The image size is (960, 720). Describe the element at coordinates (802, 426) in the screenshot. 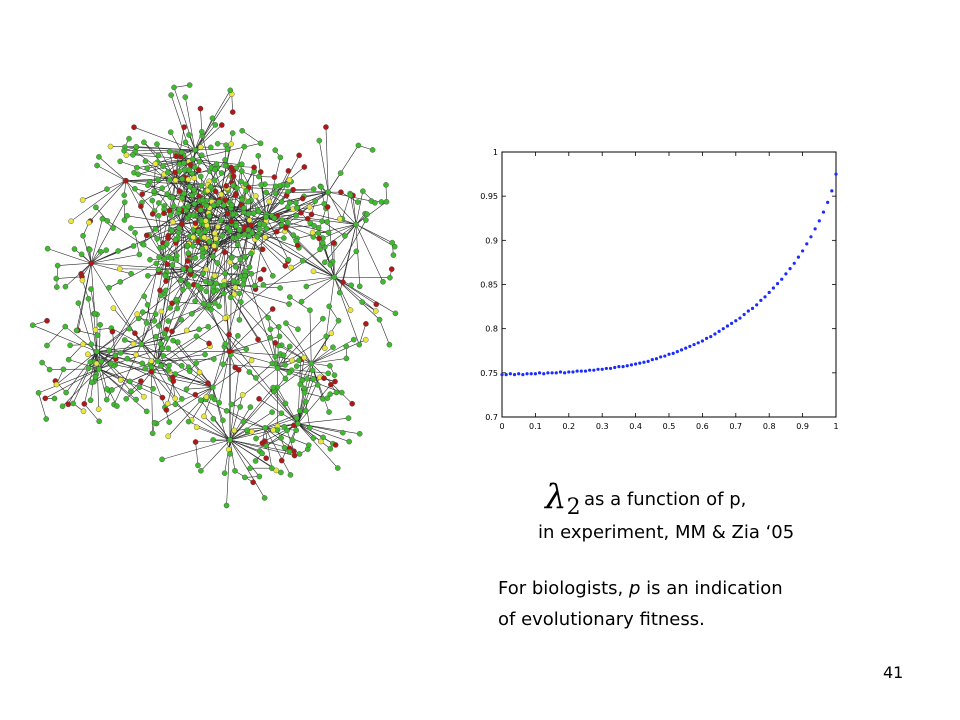

I see `x-tick-label: 0.9` at that location.